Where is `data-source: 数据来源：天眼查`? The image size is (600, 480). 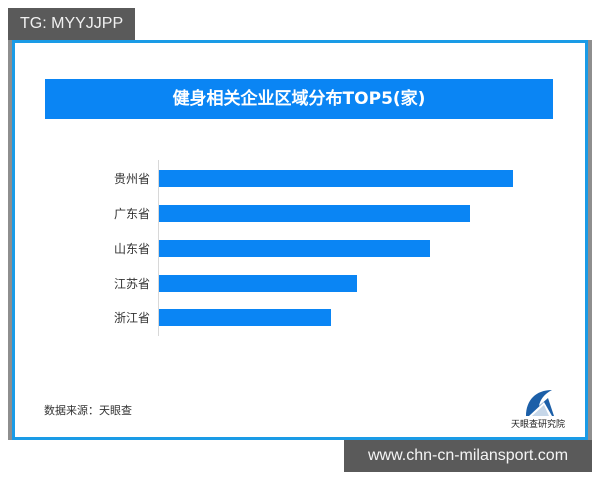
data-source: 数据来源：天眼查 is located at coordinates (88, 410).